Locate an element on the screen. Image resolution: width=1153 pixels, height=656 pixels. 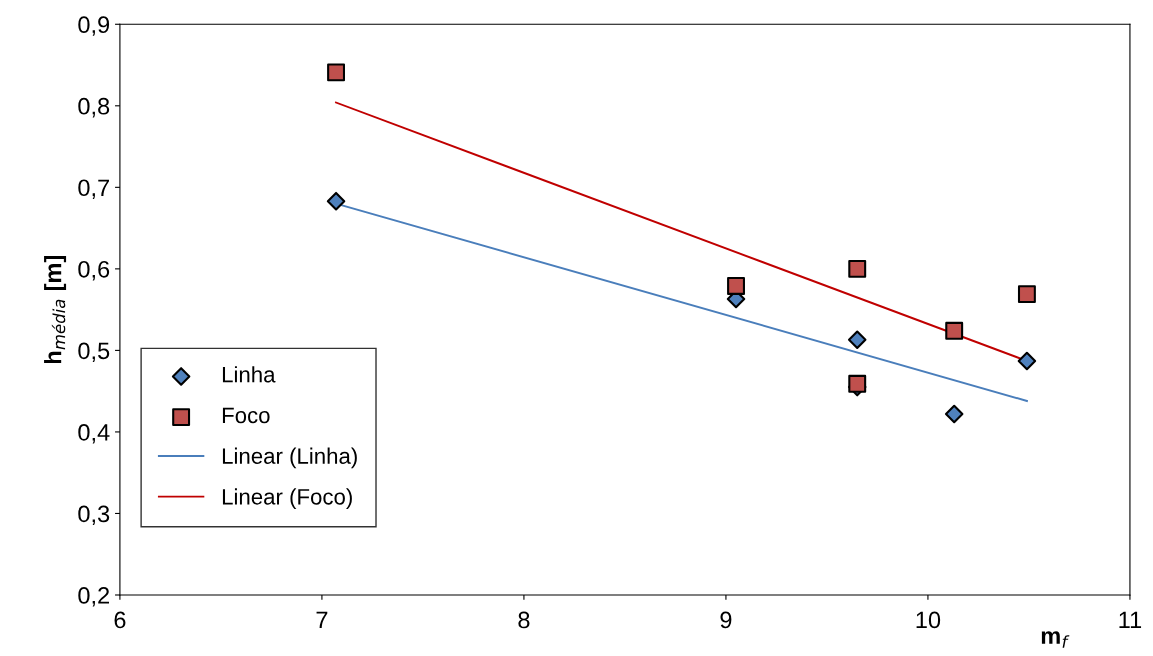
y-axis-title: h$_{média}$ [m] is located at coordinates (55, 310).